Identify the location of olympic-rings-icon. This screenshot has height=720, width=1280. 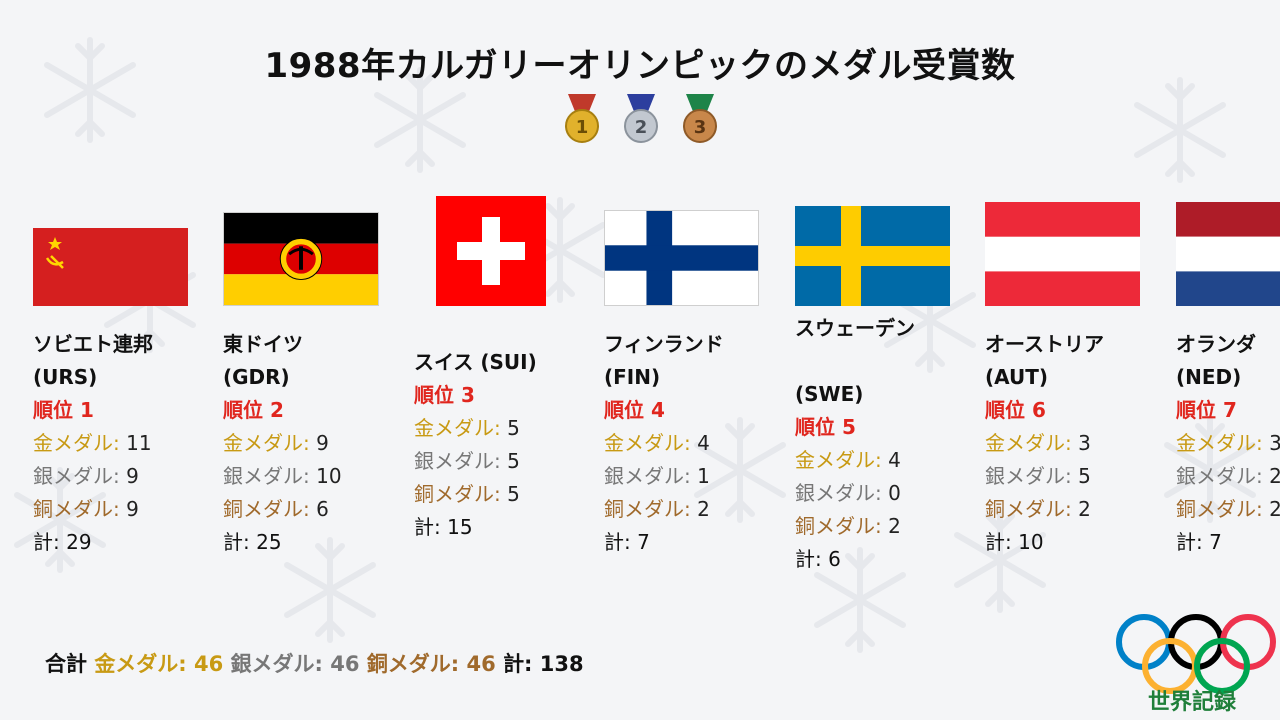
(1196, 654).